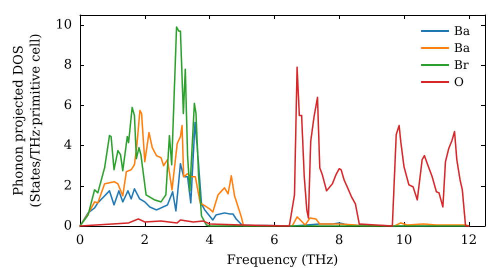 The image size is (500, 280). What do you see at coordinates (282, 260) in the screenshot?
I see `x-axis-title: Frequency (THz)` at bounding box center [282, 260].